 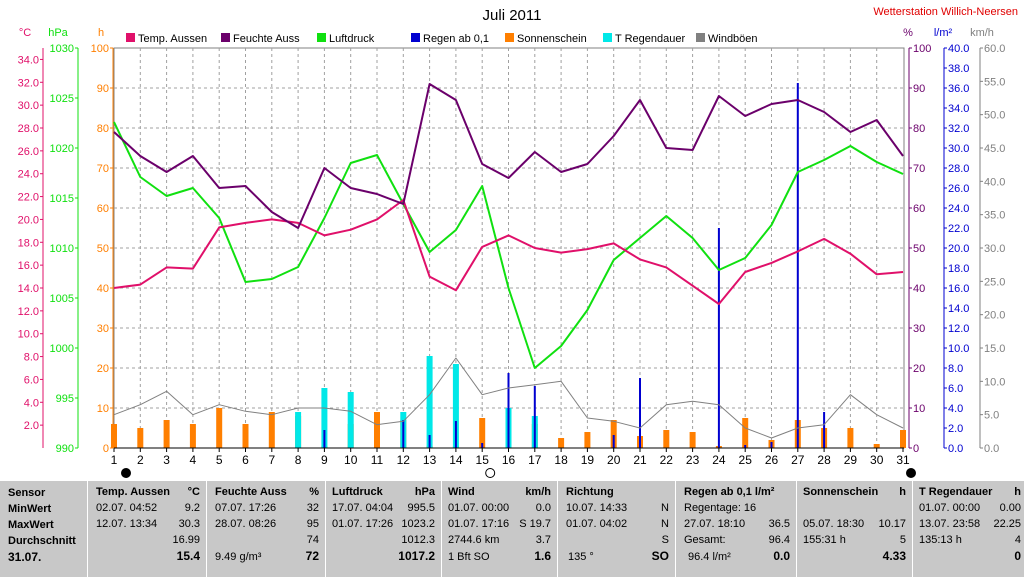 I want to click on x-tick-label: 28, so click(x=824, y=460).